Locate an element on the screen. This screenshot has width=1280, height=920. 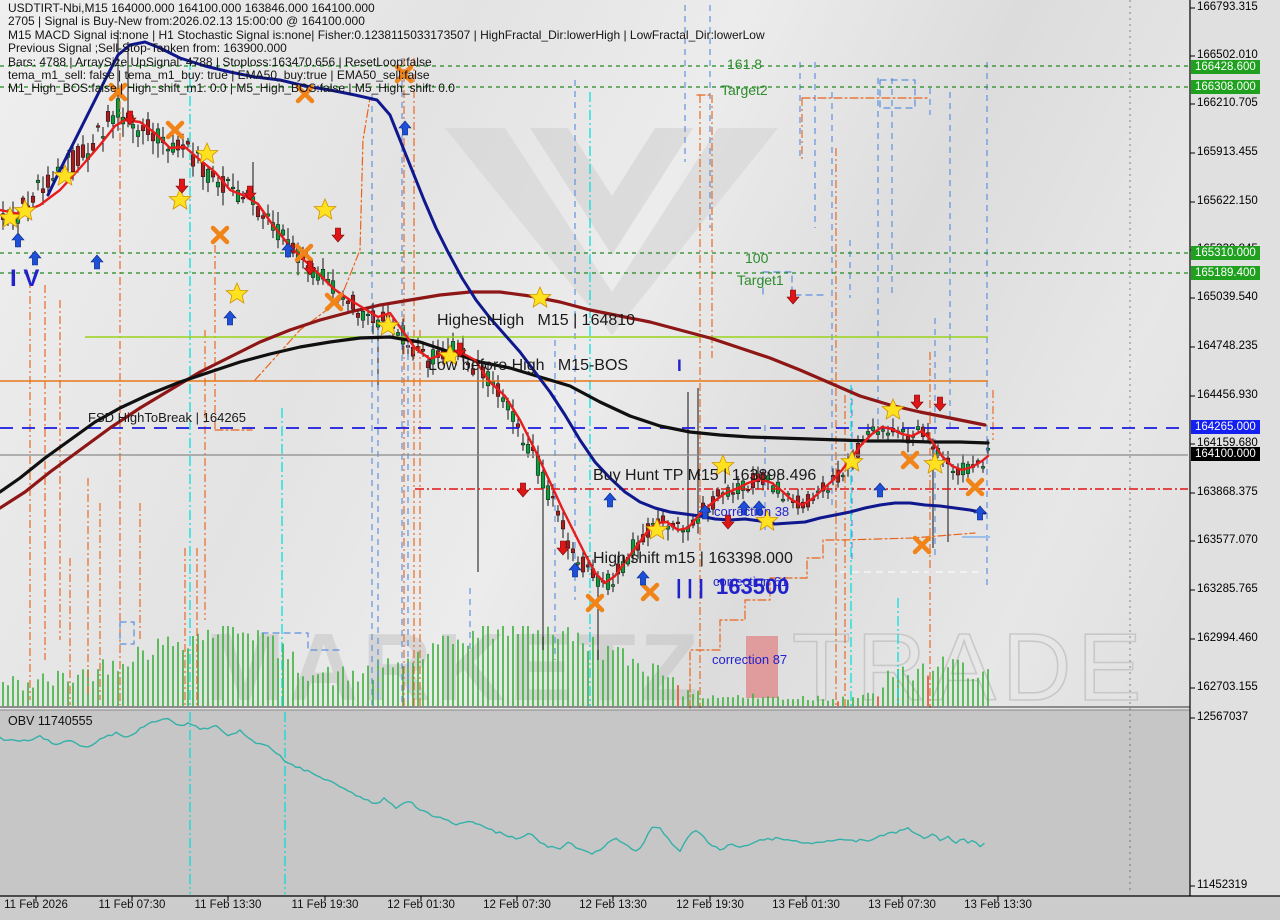
annotation-target2: Target2 is located at coordinates (744, 90).